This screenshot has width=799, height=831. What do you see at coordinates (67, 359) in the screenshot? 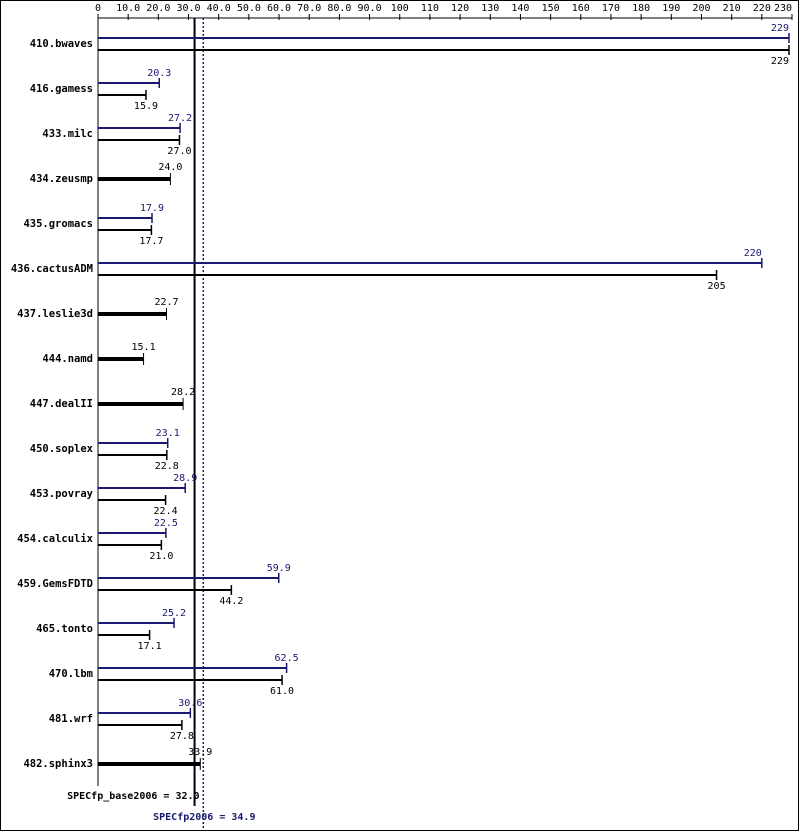
I see `category-label: 444.namd` at bounding box center [67, 359].